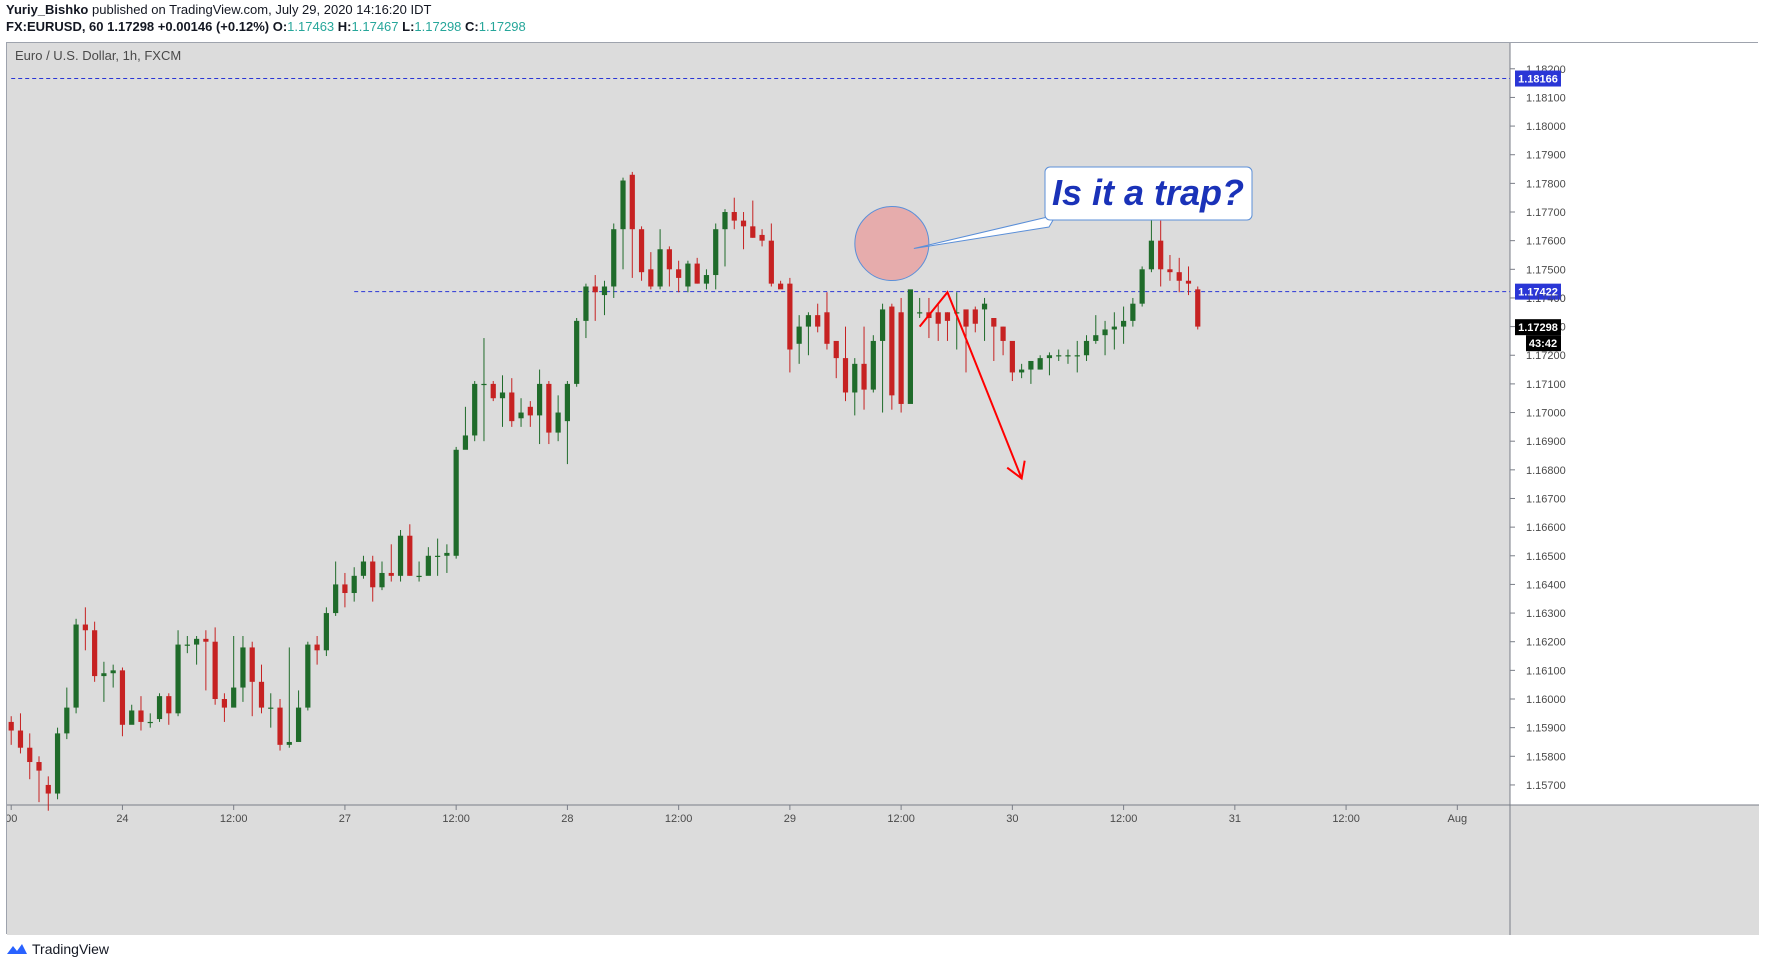 Image resolution: width=1766 pixels, height=970 pixels. What do you see at coordinates (375, 26) in the screenshot?
I see `high-value: 1.17467` at bounding box center [375, 26].